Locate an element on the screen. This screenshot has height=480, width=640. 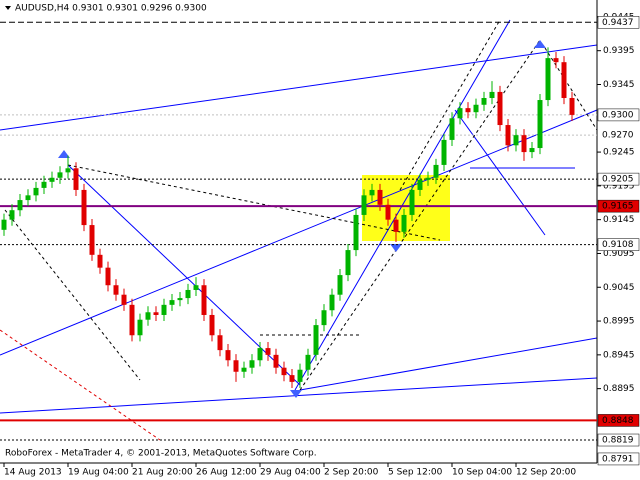
chart-title: AUDUSD,H4 0.9301 0.9301 0.9296 0.9300 is located at coordinates (111, 9).